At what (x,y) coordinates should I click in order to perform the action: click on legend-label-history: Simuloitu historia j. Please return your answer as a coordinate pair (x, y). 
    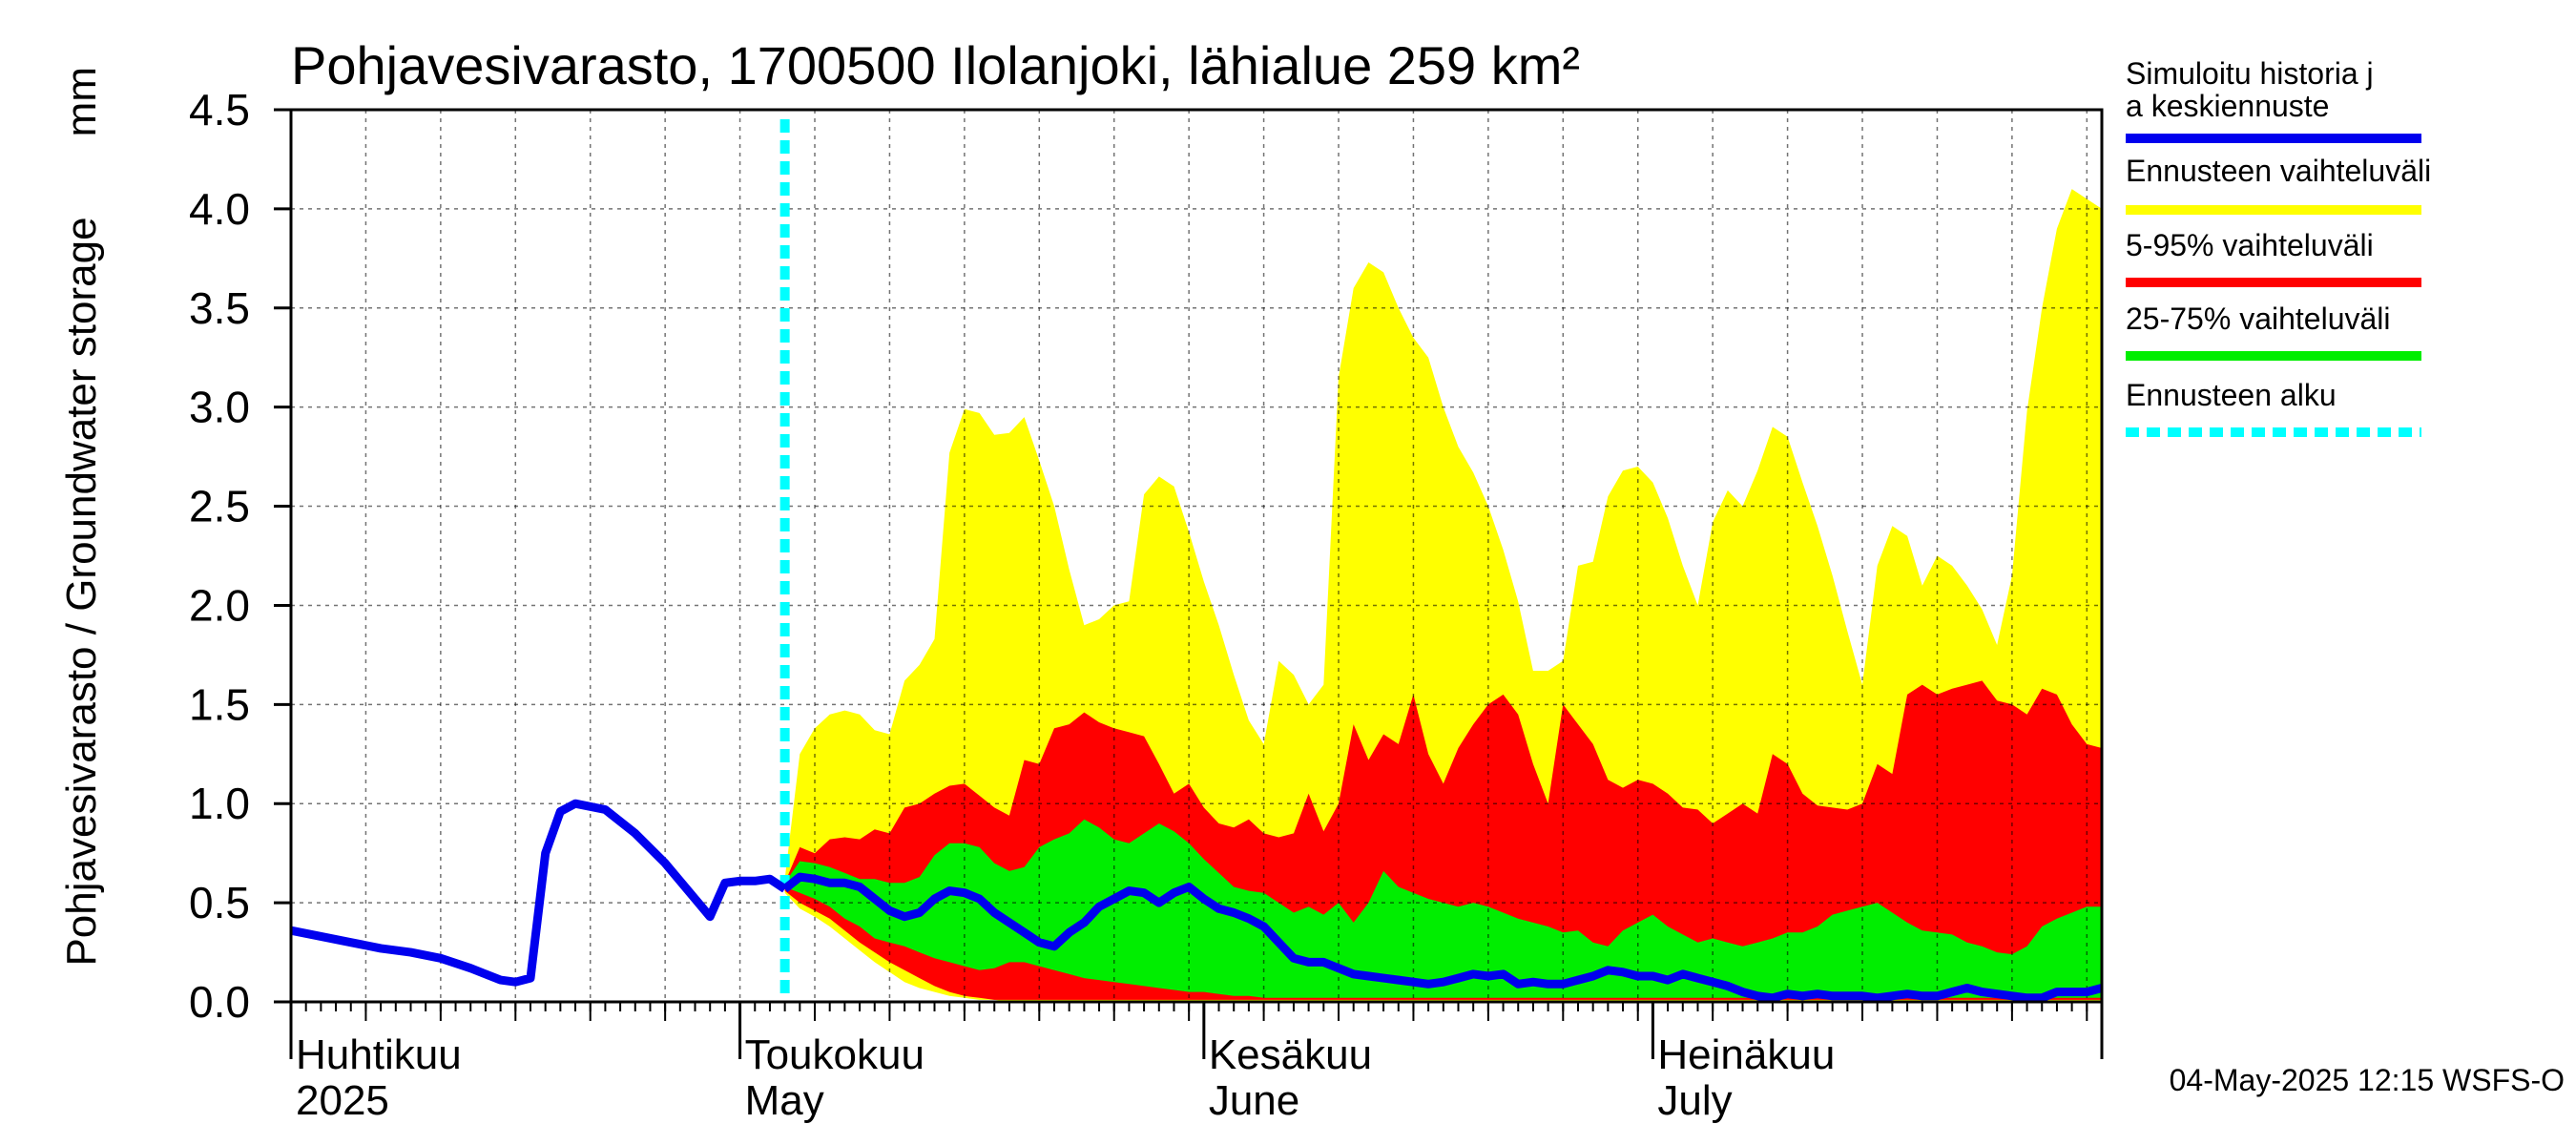
    Looking at the image, I should click on (2250, 73).